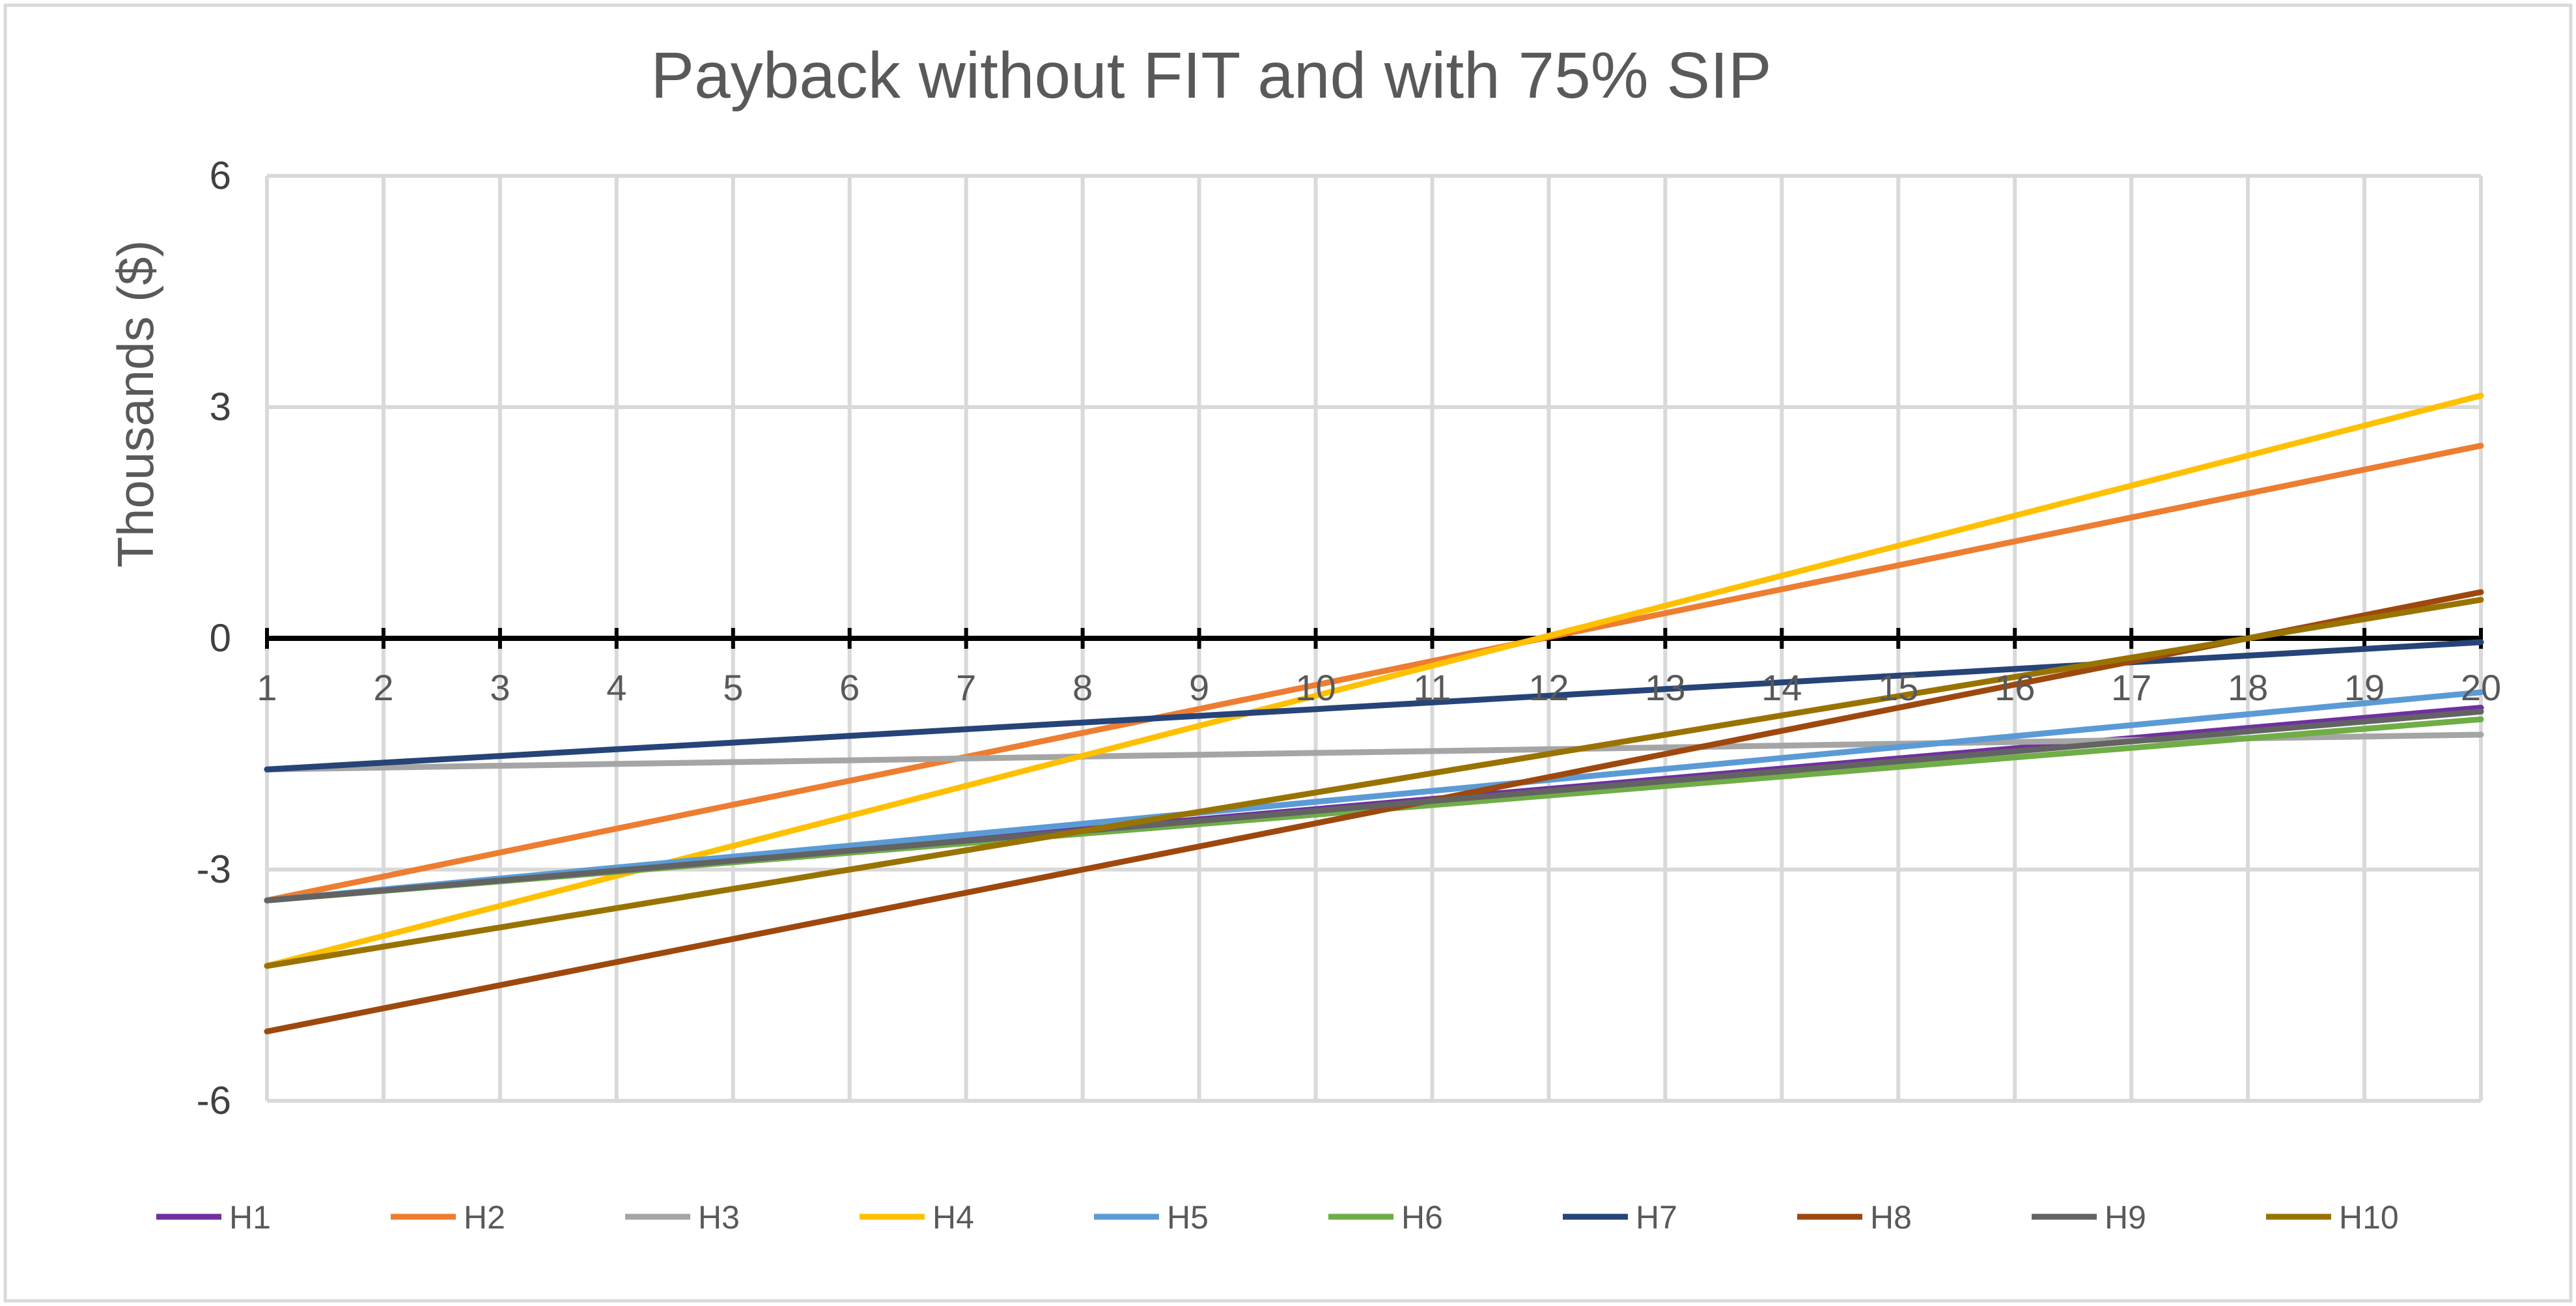  I want to click on x-tick-label: 7, so click(966, 687).